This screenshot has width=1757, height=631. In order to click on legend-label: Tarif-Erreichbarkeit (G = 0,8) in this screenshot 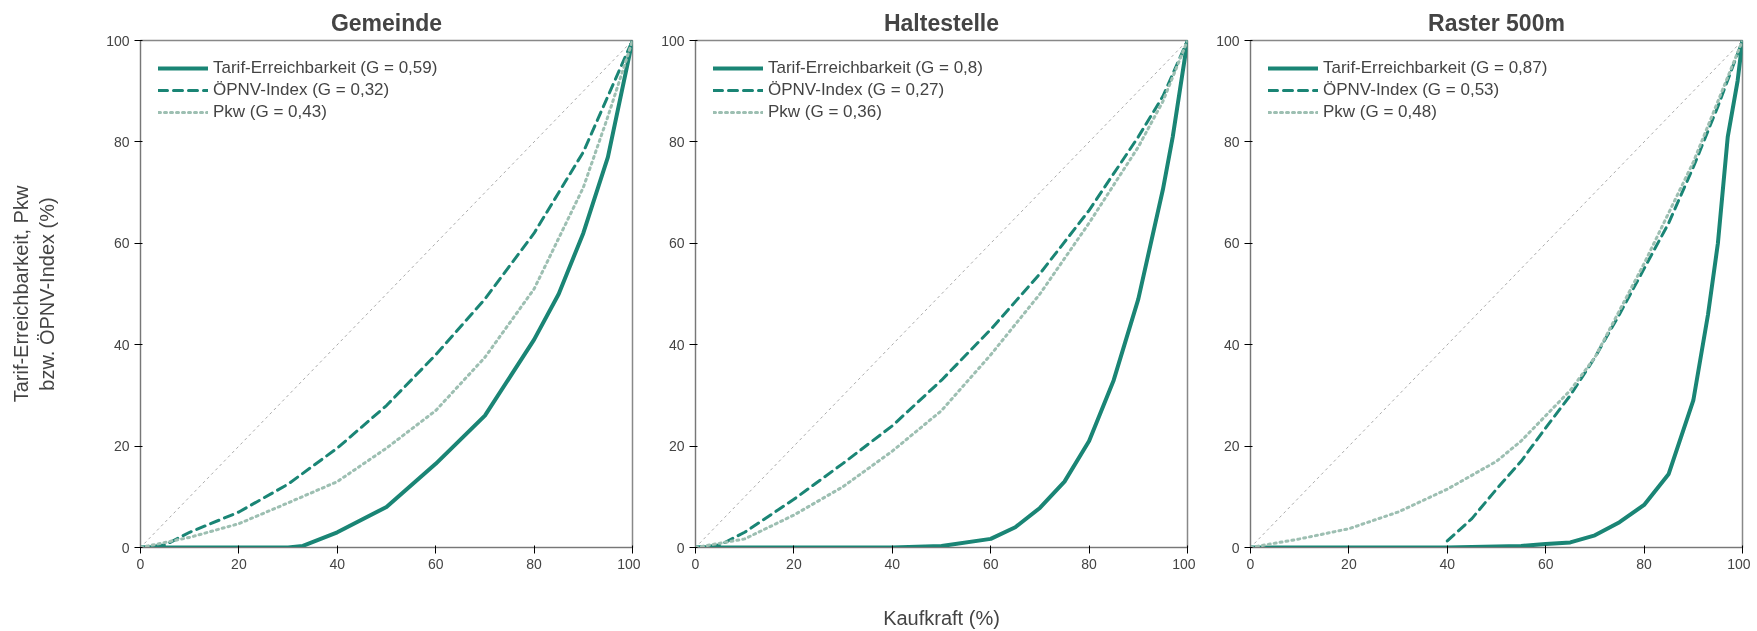, I will do `click(875, 68)`.